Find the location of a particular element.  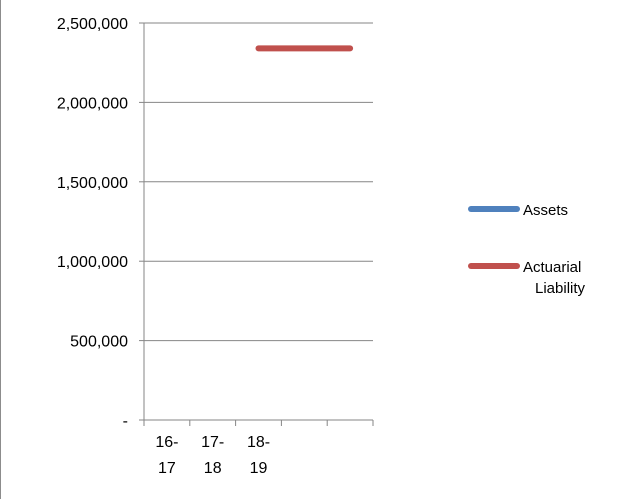

x-tick-label: 18-19 is located at coordinates (258, 455).